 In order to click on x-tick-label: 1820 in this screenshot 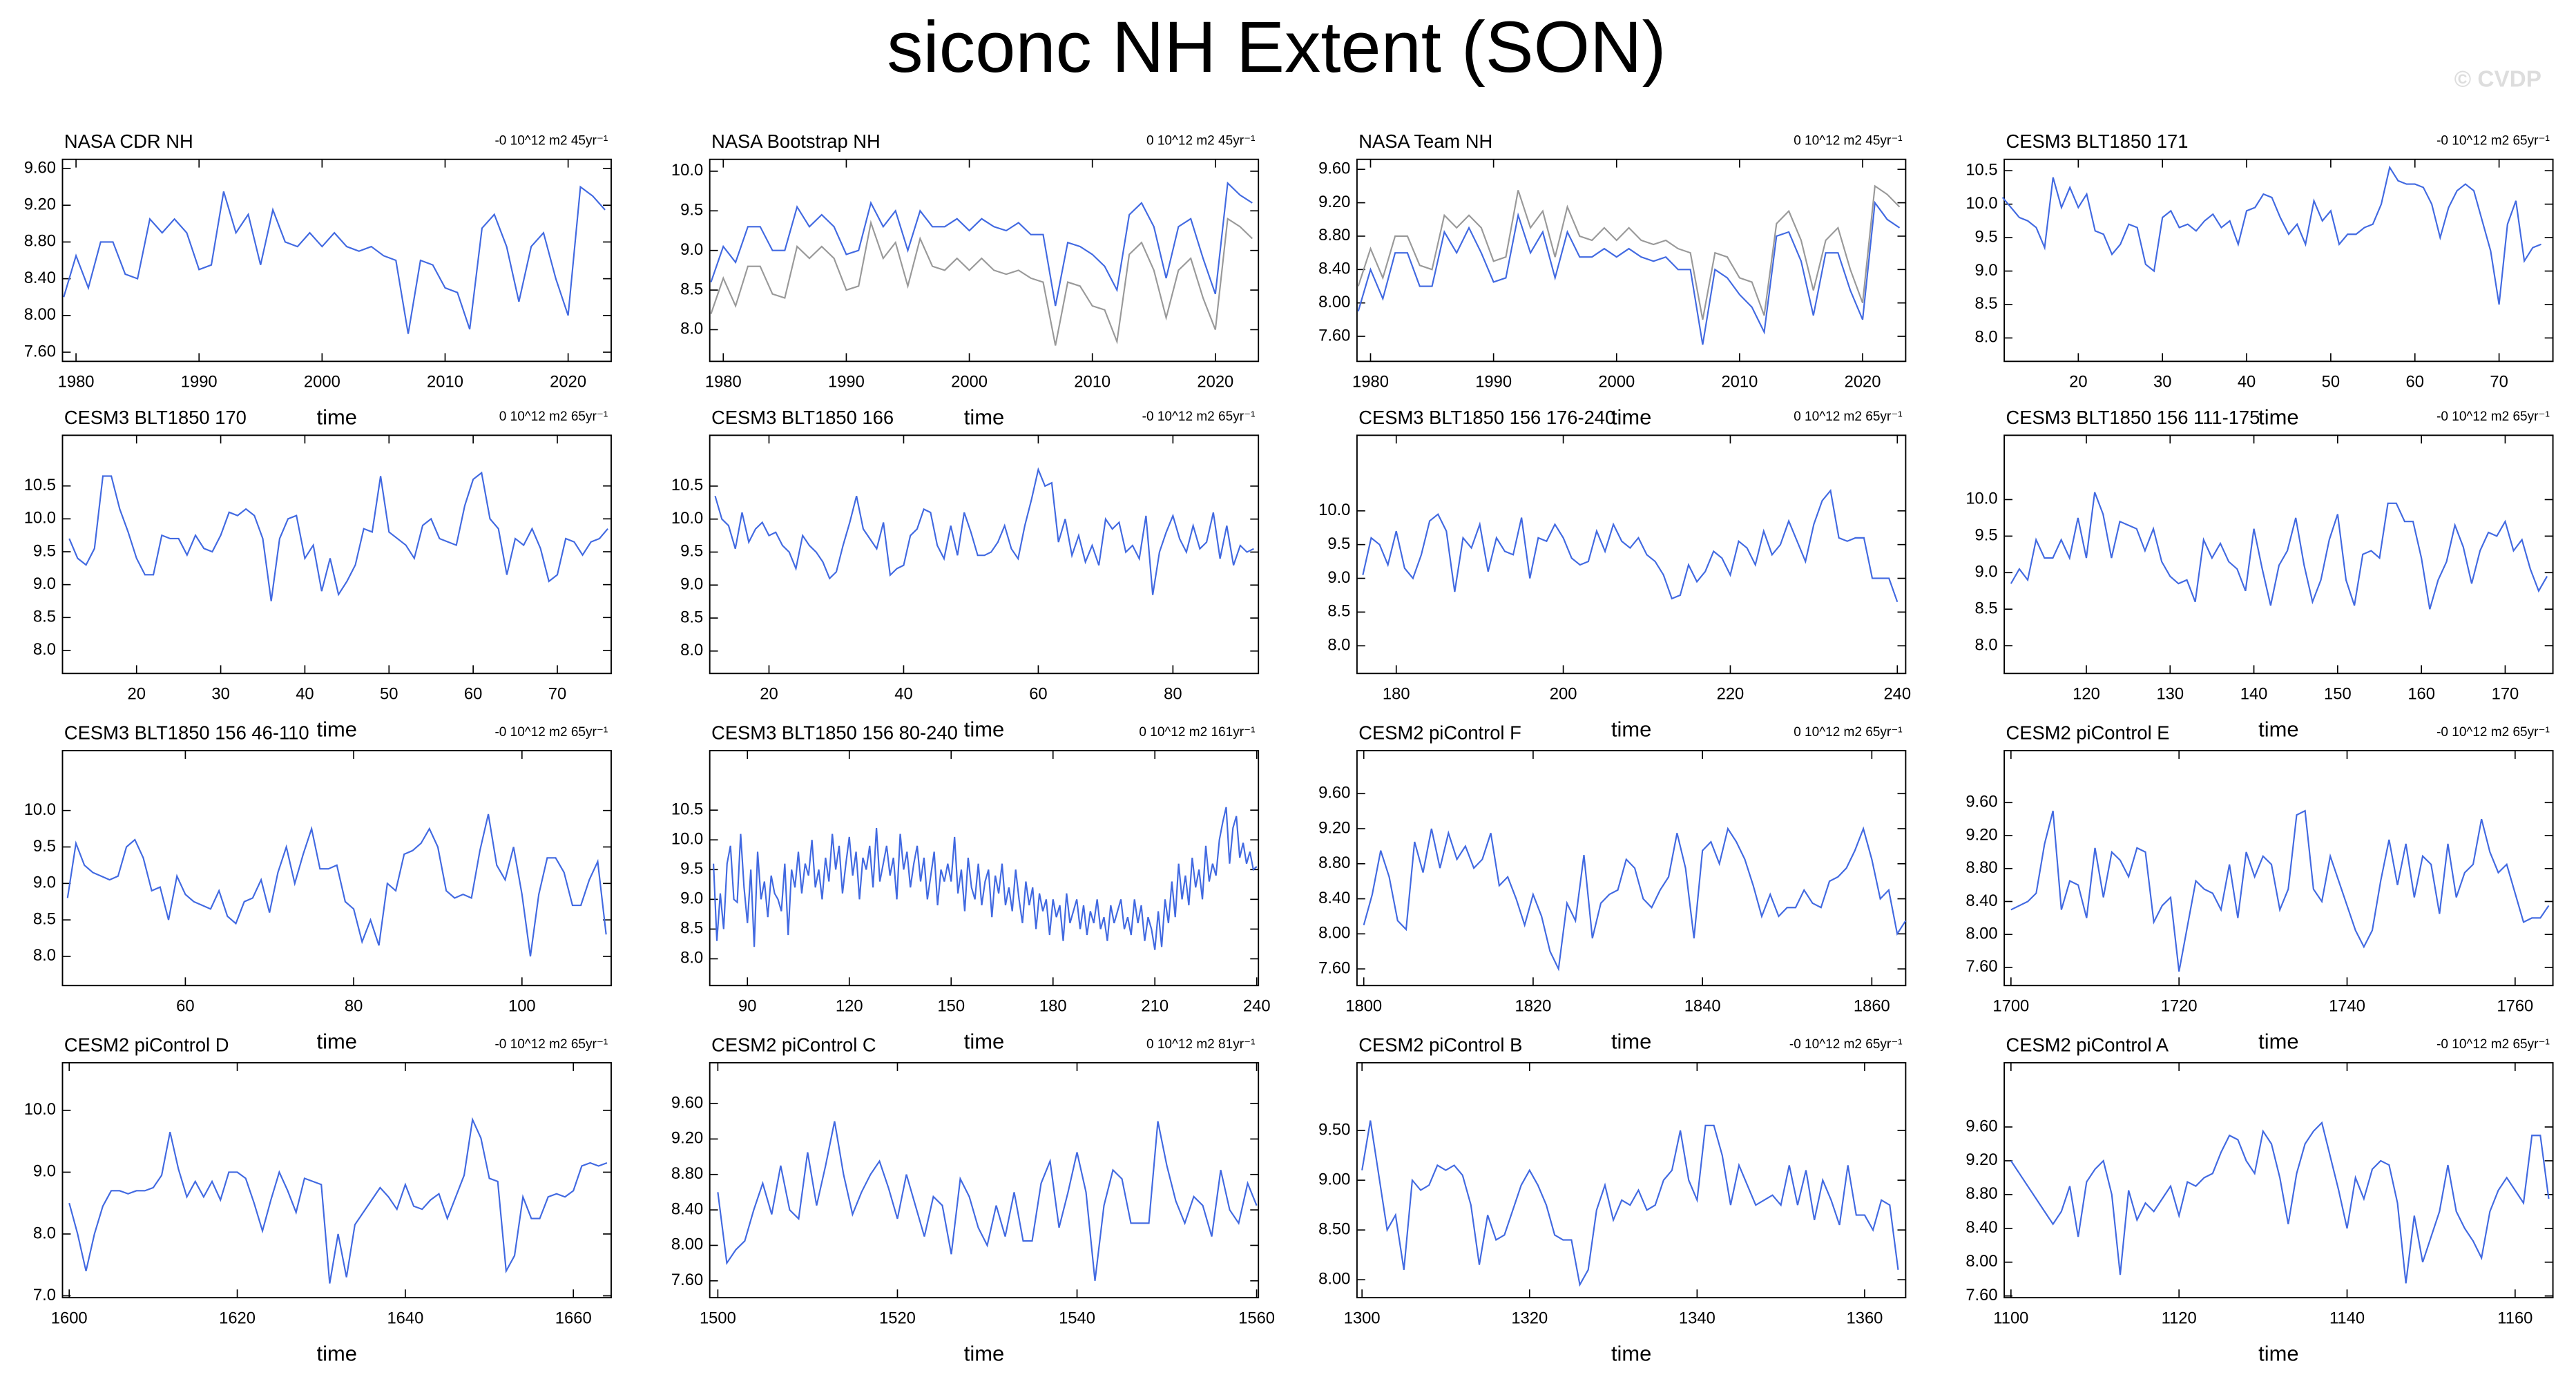, I will do `click(1533, 1005)`.